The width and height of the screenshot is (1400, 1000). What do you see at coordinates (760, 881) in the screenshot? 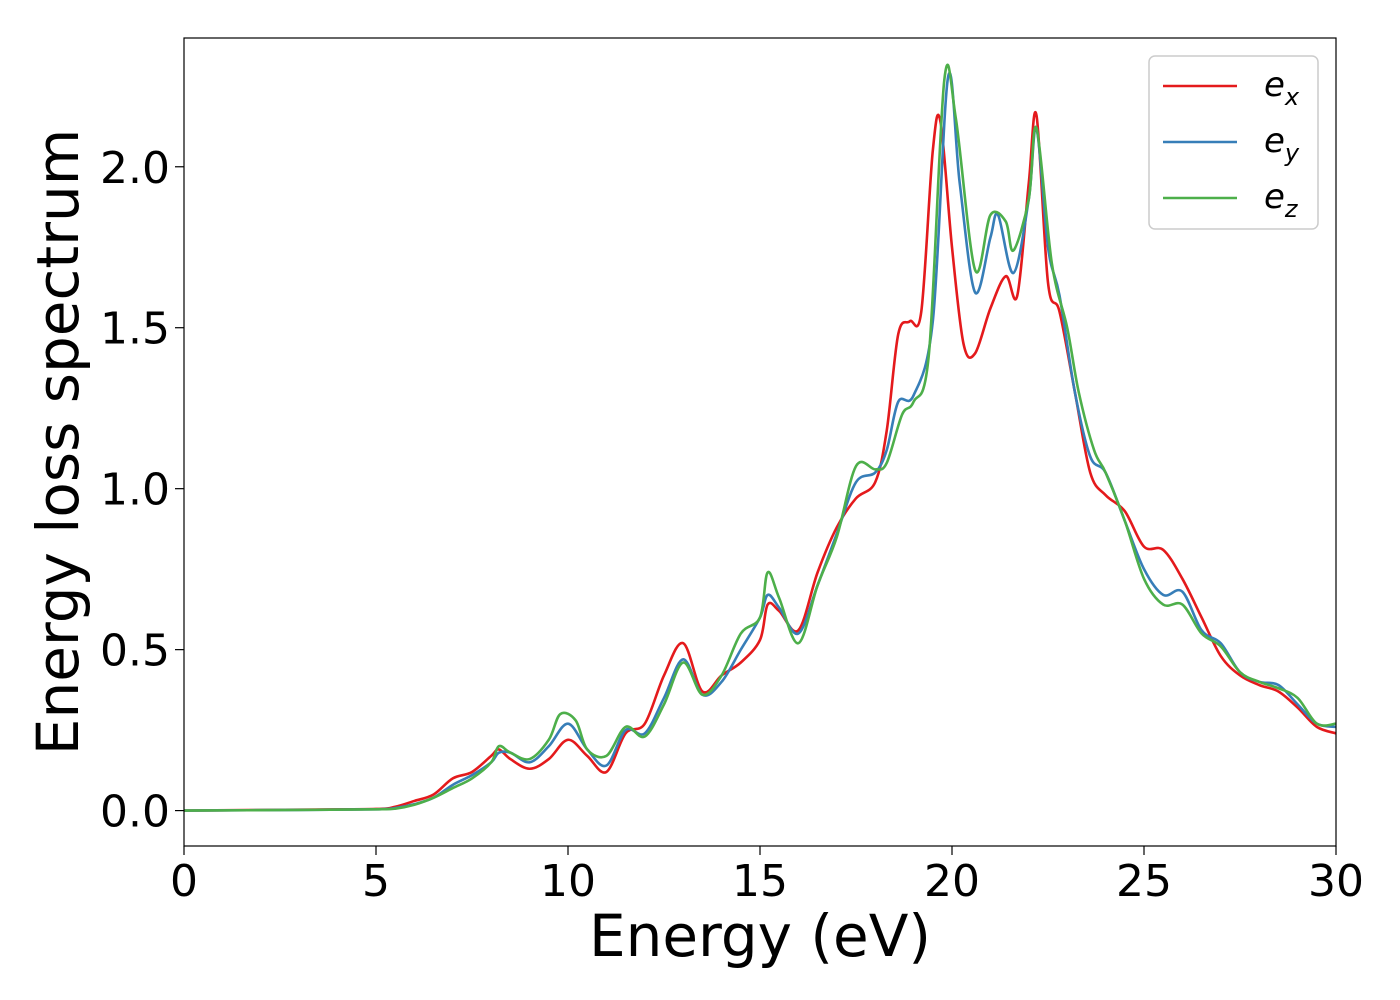
I see `x-tick-label: 15` at bounding box center [760, 881].